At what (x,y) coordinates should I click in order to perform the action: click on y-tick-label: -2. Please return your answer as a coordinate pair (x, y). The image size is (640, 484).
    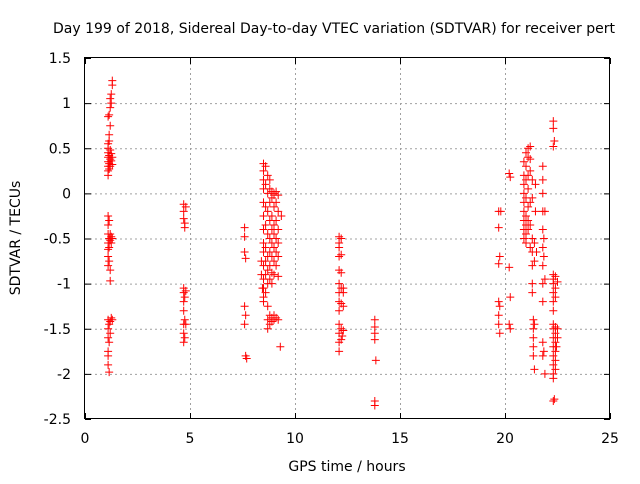
    Looking at the image, I should click on (64, 375).